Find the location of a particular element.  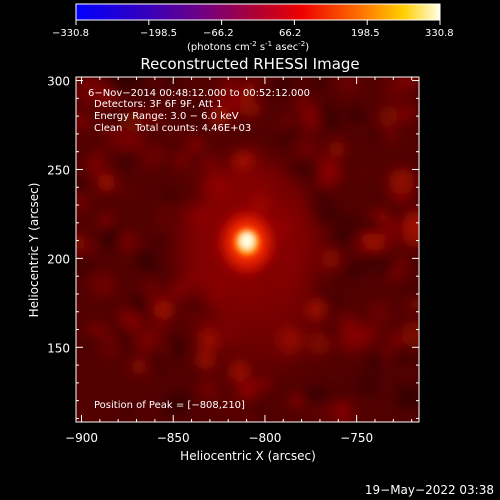

x-tick-labels: −900 −850 −800 −750 is located at coordinates (219, 438).